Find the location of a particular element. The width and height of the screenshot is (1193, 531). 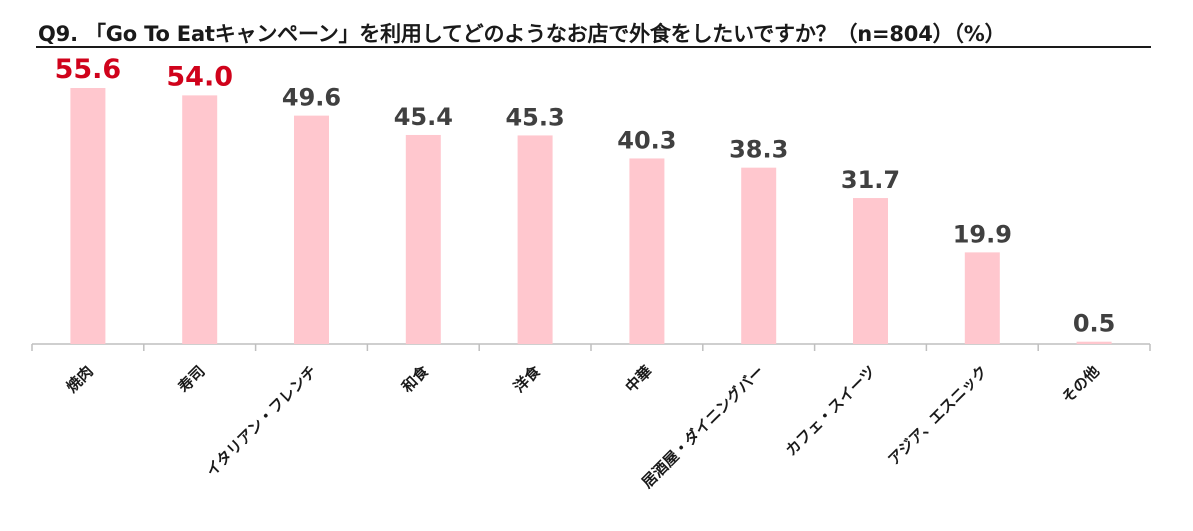

category-tick-label: その他 is located at coordinates (1080, 384).